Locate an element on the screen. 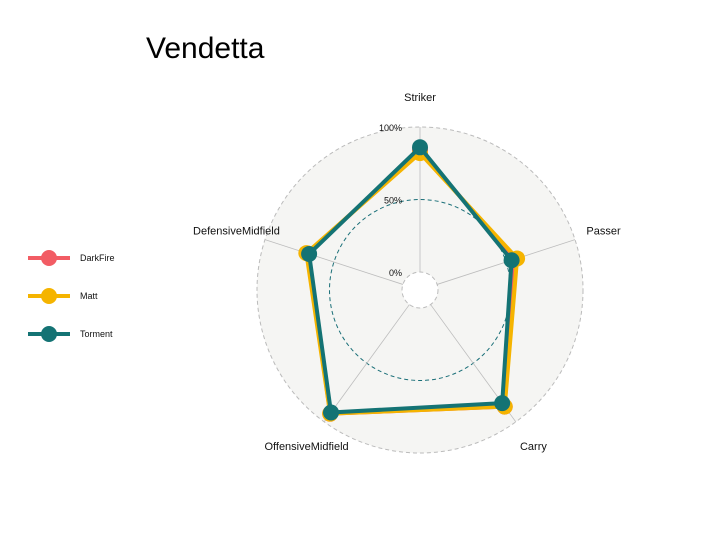  grid-circle-inner is located at coordinates (420, 290).